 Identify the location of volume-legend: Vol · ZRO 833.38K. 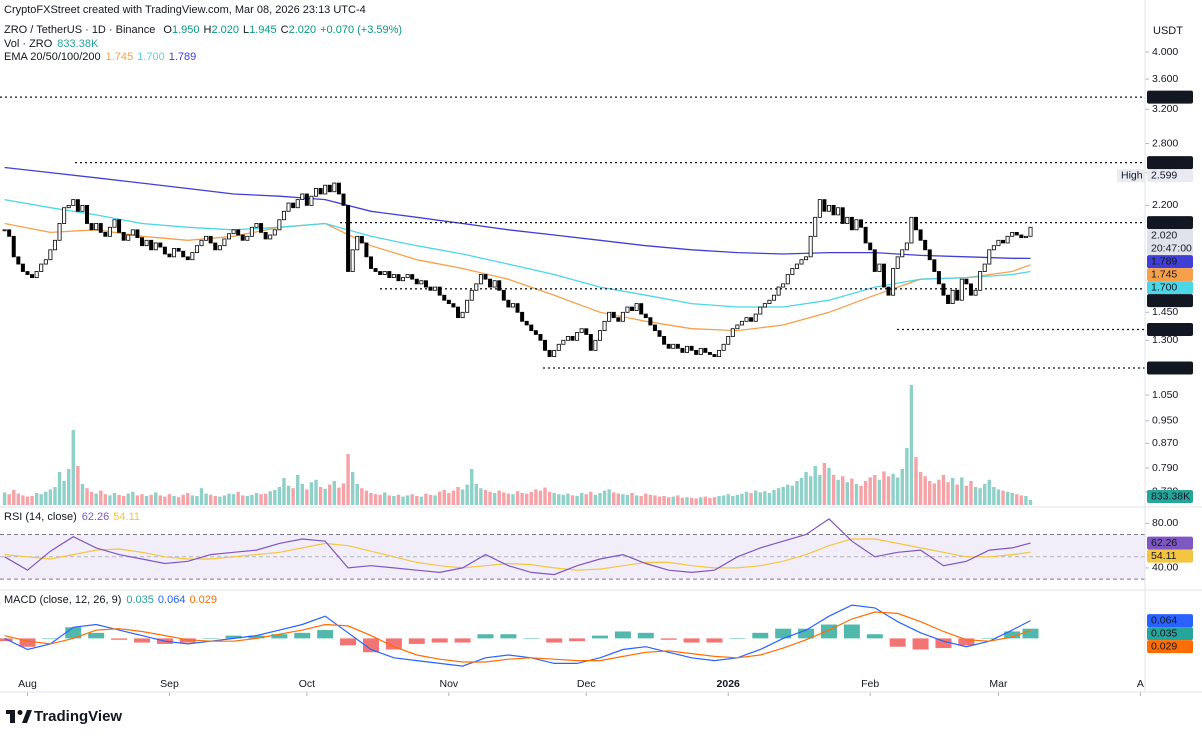
(51, 44).